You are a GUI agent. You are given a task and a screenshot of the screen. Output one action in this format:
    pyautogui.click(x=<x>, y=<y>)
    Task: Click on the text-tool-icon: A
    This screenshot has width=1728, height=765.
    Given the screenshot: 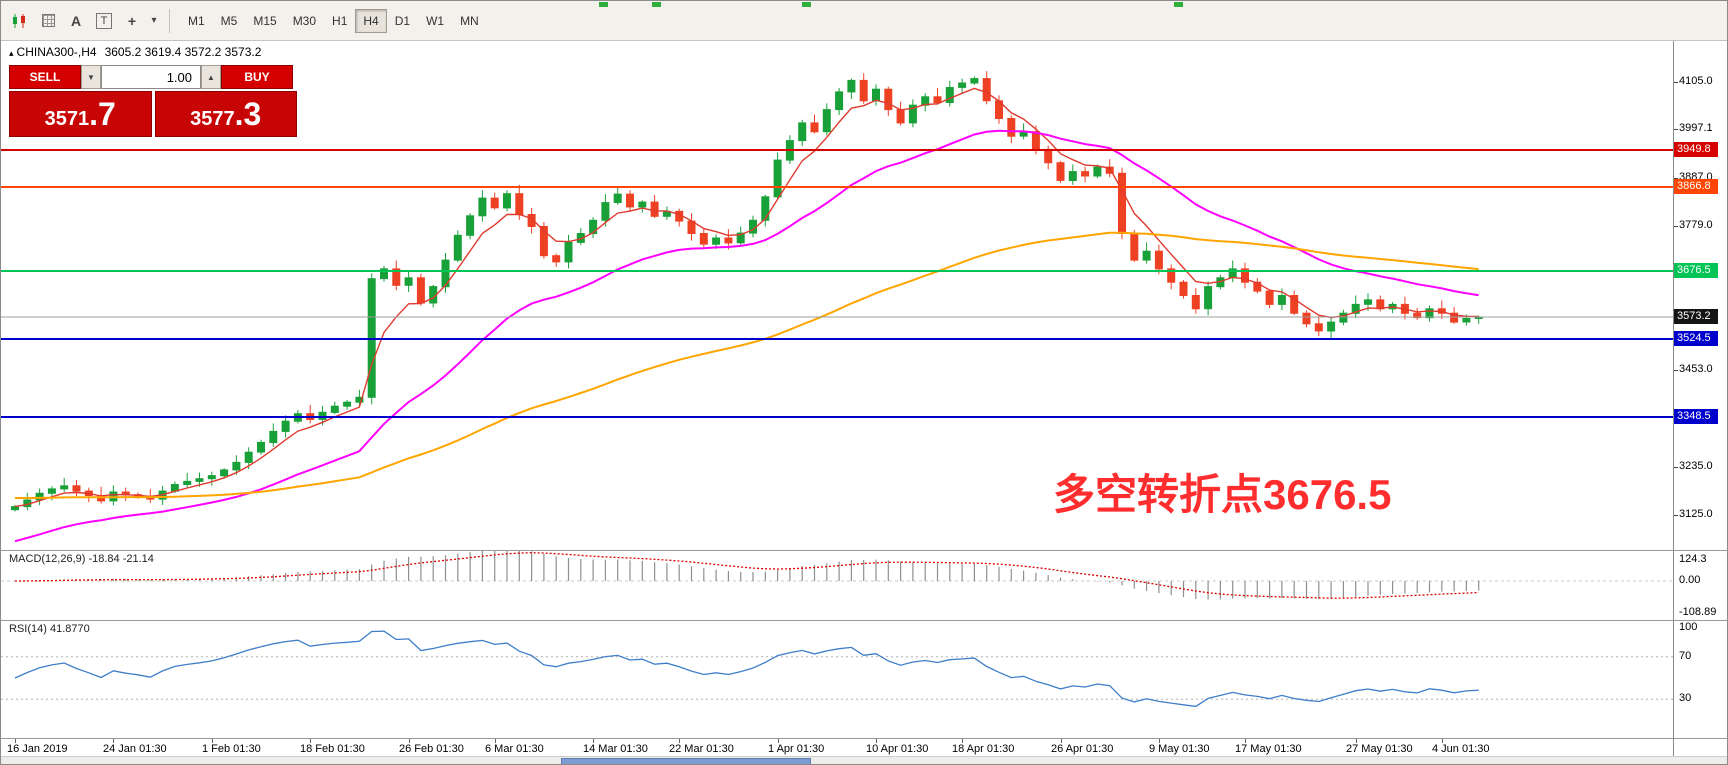 What is the action you would take?
    pyautogui.click(x=76, y=20)
    